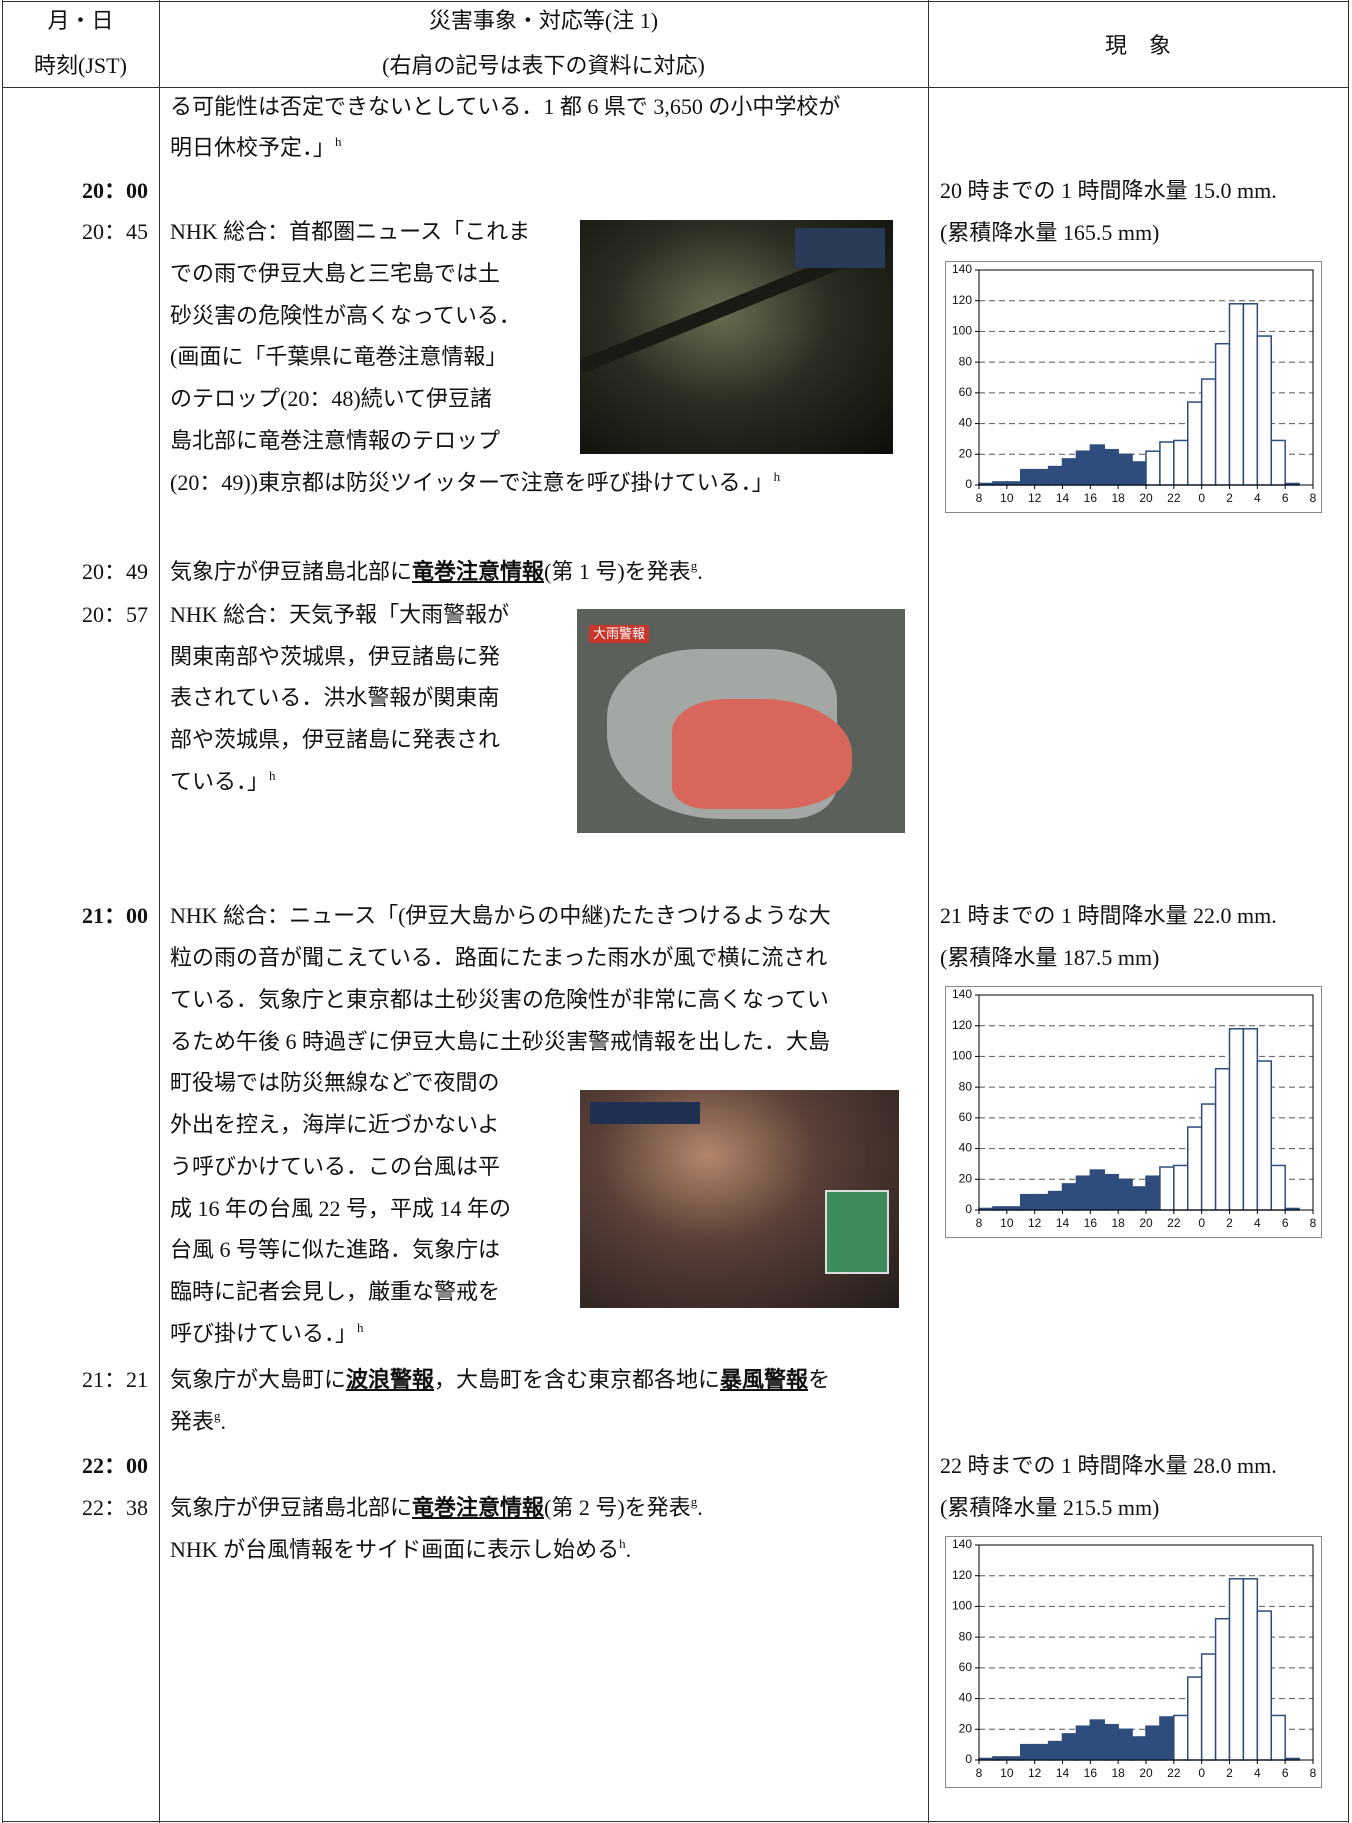 This screenshot has height=1823, width=1352. Describe the element at coordinates (500, 1041) in the screenshot. I see `text: るため午後 6 時過ぎに伊豆大島に土砂災害警戒情報を出した．大島` at that location.